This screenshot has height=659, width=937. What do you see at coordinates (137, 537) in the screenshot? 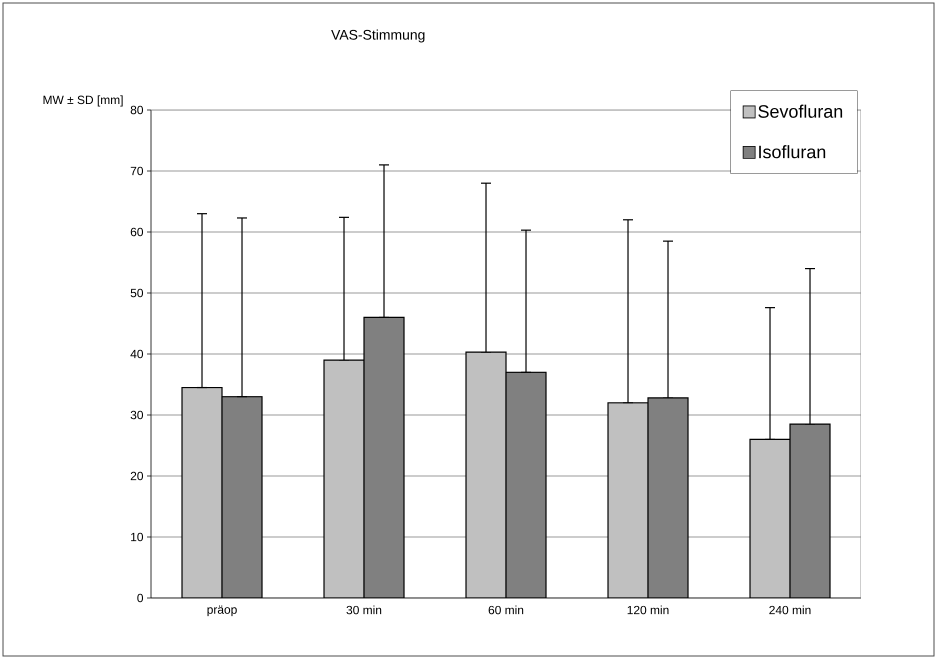
I see `y-tick-label: 10` at bounding box center [137, 537].